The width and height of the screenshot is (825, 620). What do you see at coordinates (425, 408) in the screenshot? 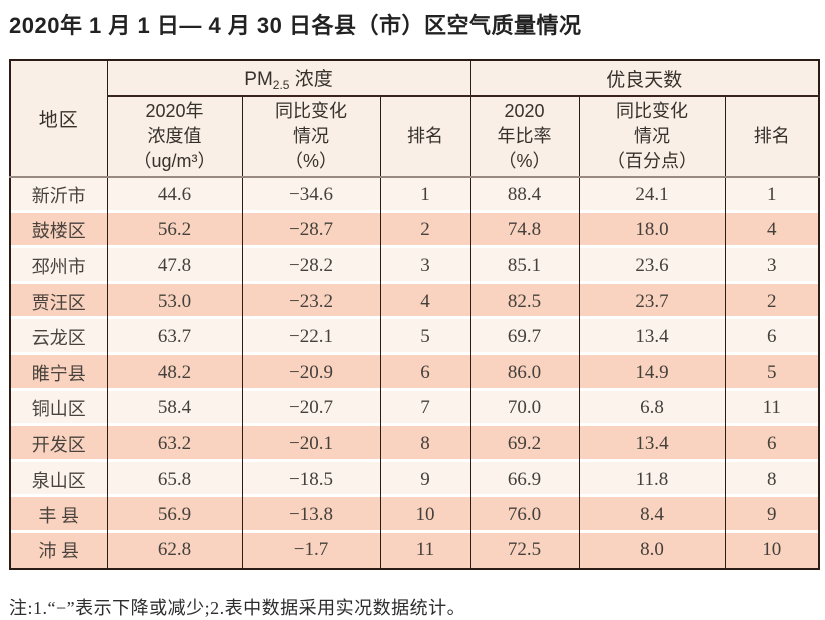
I see `pm-rank-cell: 7` at bounding box center [425, 408].